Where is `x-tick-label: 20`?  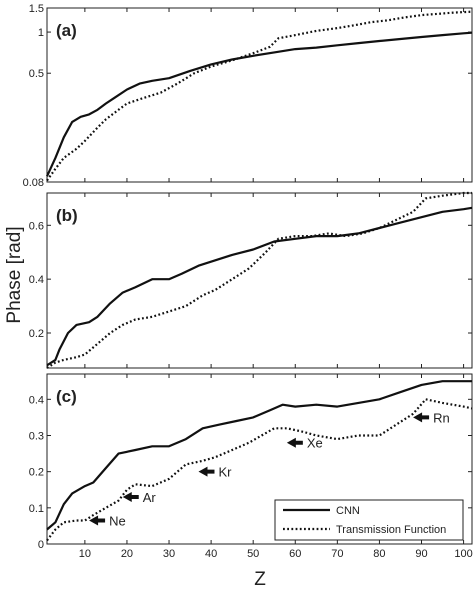
x-tick-label: 20 is located at coordinates (127, 554).